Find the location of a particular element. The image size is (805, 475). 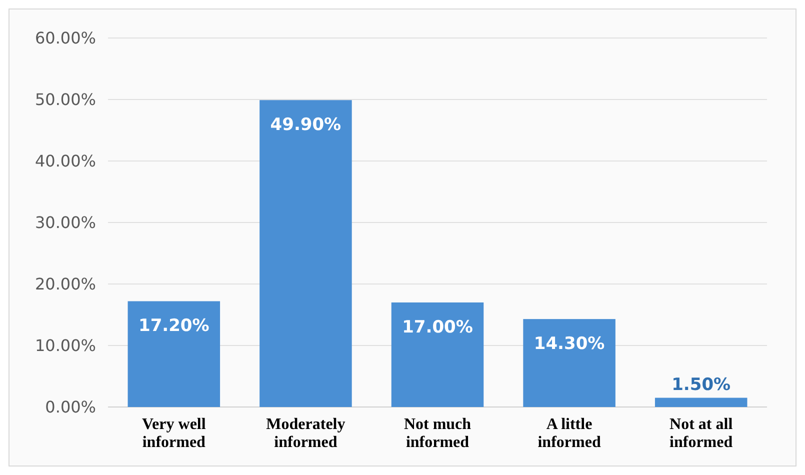

data-label: 49.90% is located at coordinates (306, 125).